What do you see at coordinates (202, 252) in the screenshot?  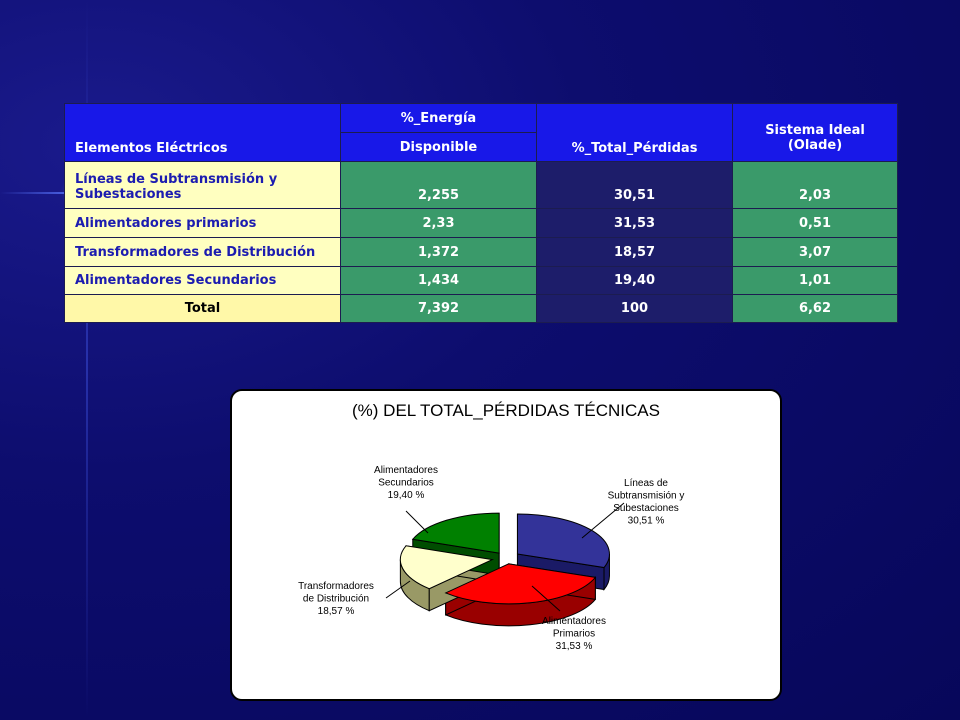 I see `row-label: Transformadores de Distribución` at bounding box center [202, 252].